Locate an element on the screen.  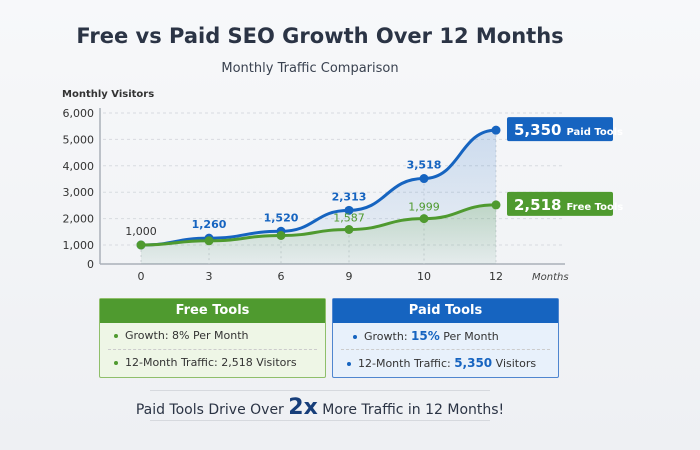
y-tick-label: 1,000 is located at coordinates (79, 245).